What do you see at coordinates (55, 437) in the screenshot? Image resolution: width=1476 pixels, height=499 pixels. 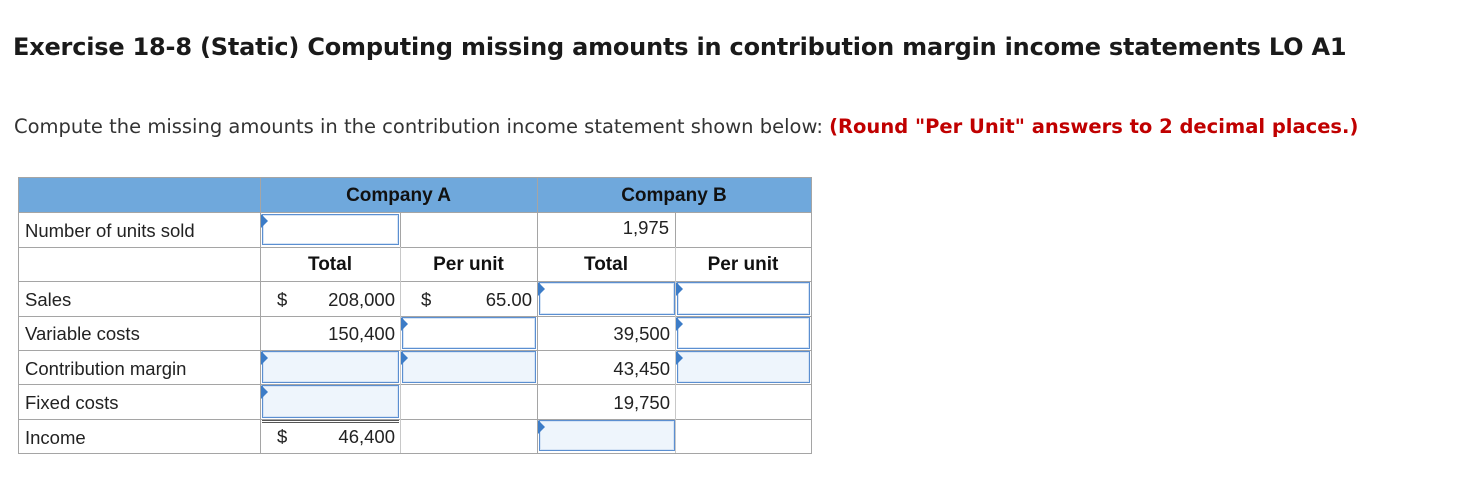 I see `row-label-income: Income` at bounding box center [55, 437].